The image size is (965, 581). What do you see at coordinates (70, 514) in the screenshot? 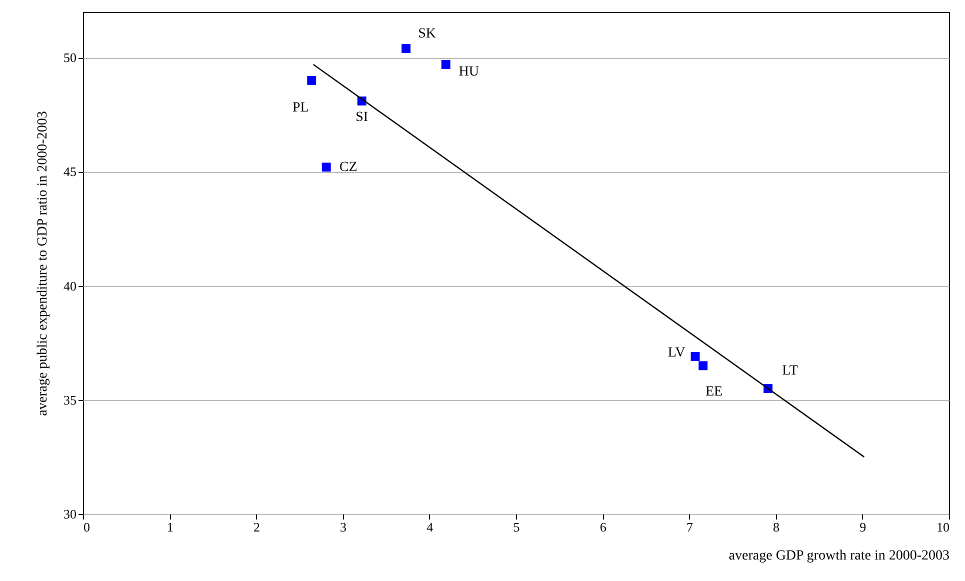
I see `y-tick-label: 30` at bounding box center [70, 514].